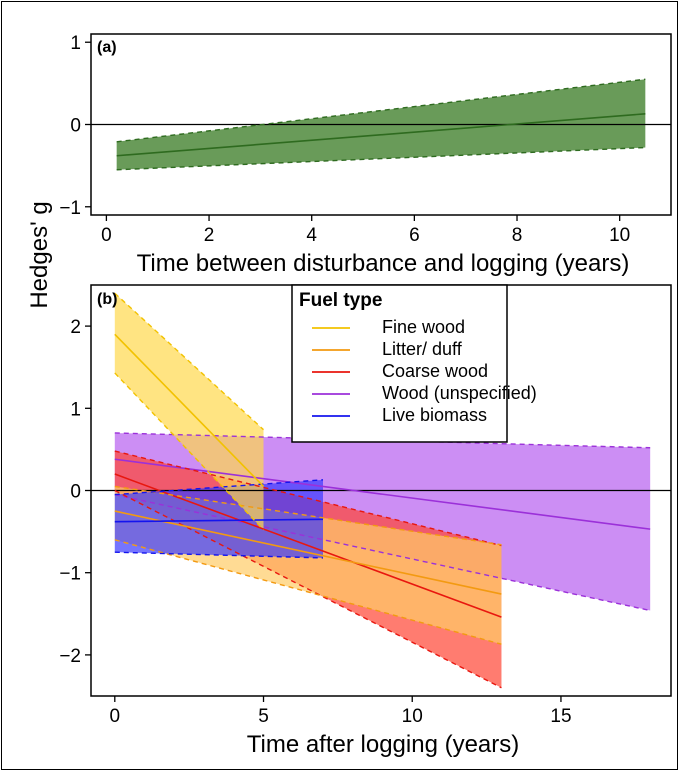 This screenshot has height=773, width=681. I want to click on legend-label-fine-wood: Fine wood, so click(423, 327).